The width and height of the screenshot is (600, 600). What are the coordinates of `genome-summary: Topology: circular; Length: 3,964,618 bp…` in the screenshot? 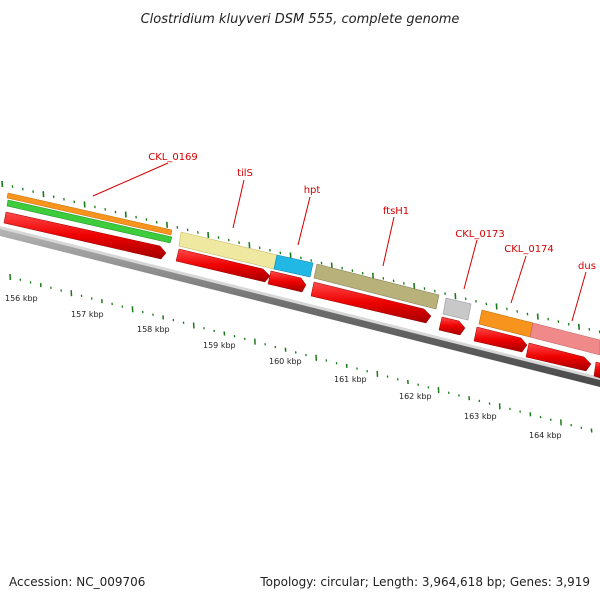 It's located at (424, 582).